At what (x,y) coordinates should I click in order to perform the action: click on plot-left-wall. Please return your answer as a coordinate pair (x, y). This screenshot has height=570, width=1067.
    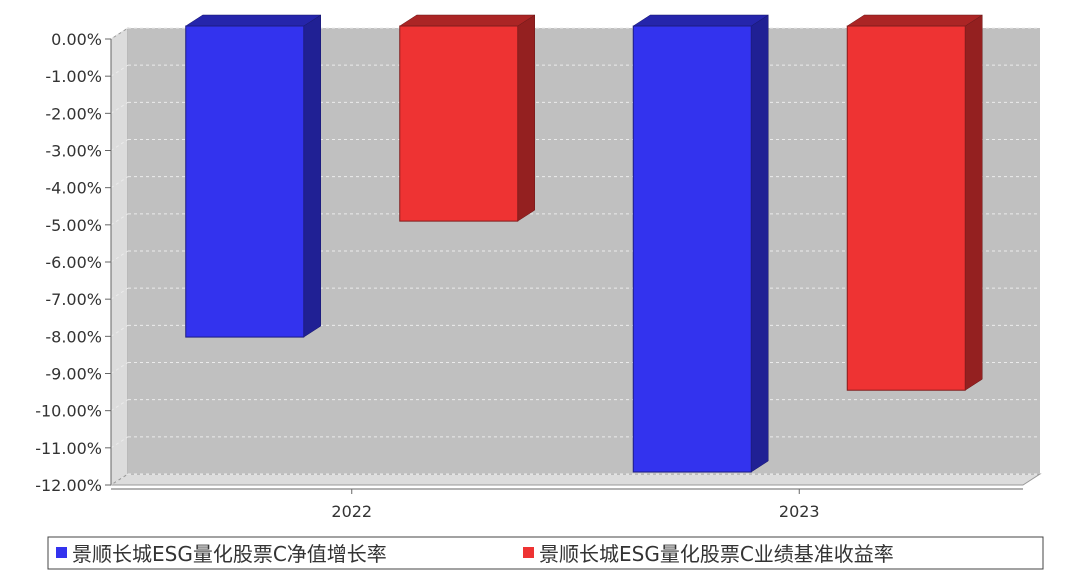
    Looking at the image, I should click on (119, 256).